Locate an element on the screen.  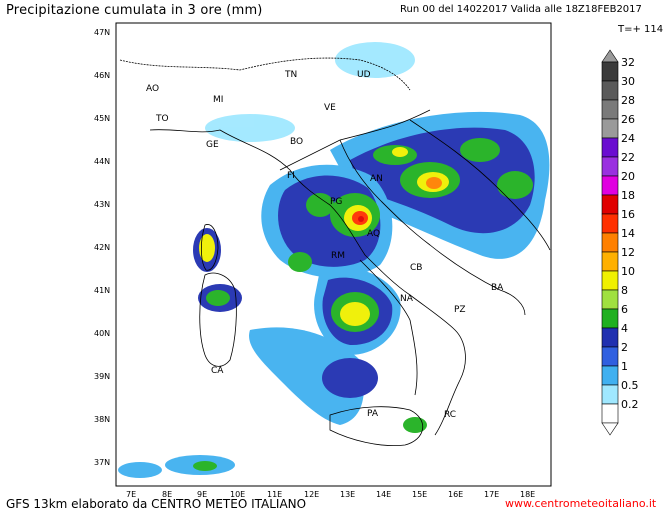
lat-label: 44N is located at coordinates (102, 161).